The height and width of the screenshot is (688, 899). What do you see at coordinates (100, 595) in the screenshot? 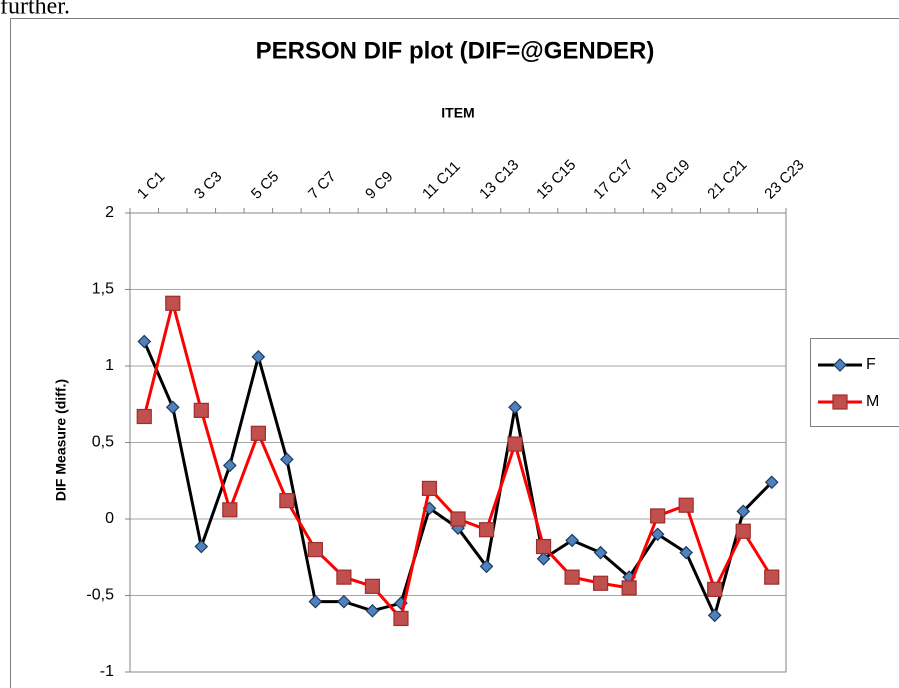
I see `y-tick-label: -0,5` at bounding box center [100, 595].